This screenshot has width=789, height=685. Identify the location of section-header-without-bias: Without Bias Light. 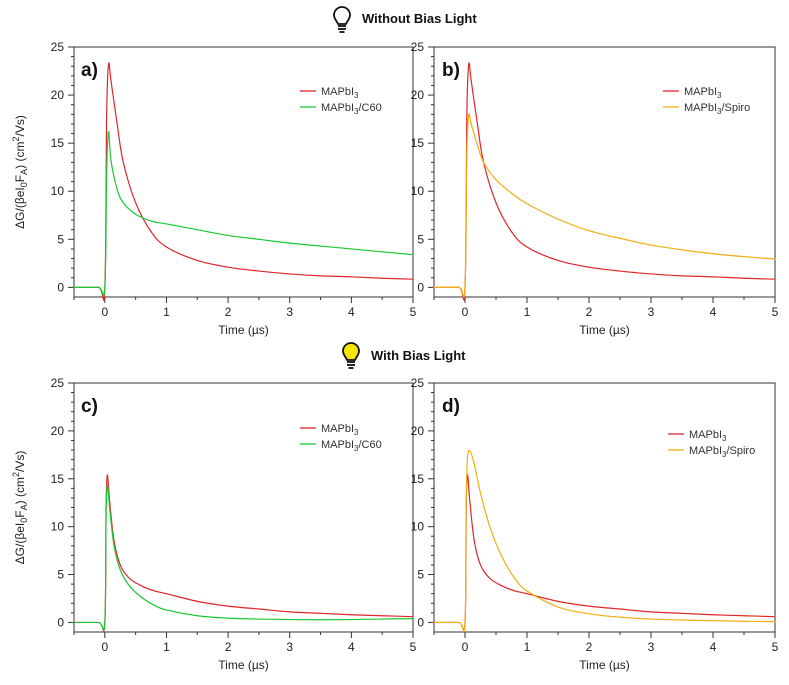
(405, 19).